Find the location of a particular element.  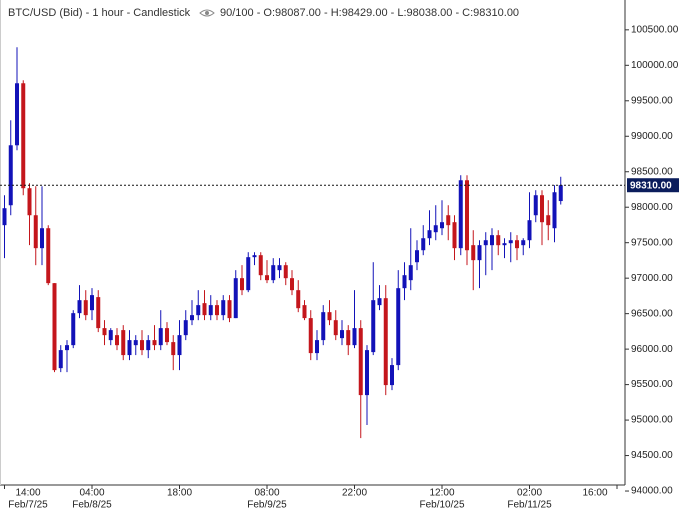

y-tick-label: 97500.00 is located at coordinates (652, 242).